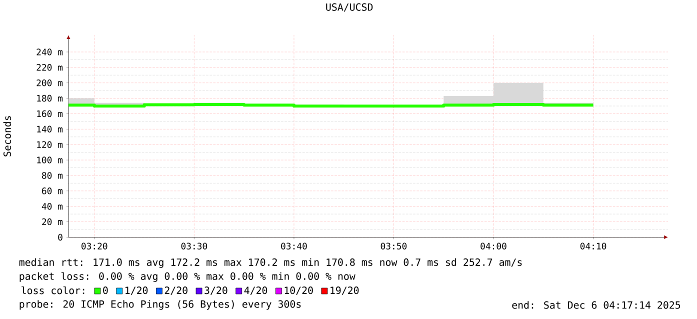 The height and width of the screenshot is (319, 697). What do you see at coordinates (50, 144) in the screenshot?
I see `y-tick-label: 120 m` at bounding box center [50, 144].